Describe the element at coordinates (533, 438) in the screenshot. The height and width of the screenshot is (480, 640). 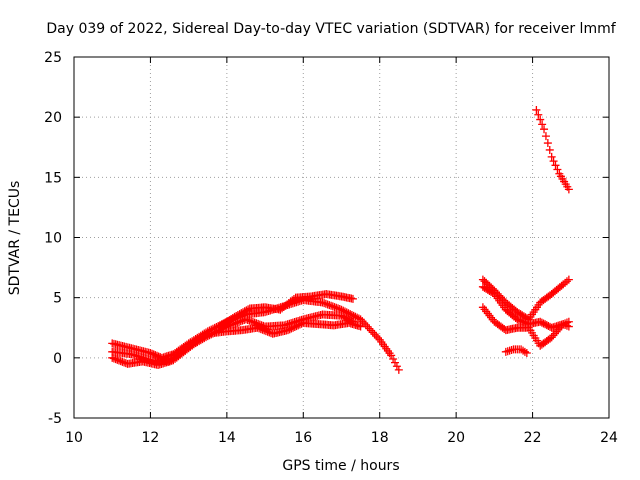
I see `x-tick-label: 22` at that location.